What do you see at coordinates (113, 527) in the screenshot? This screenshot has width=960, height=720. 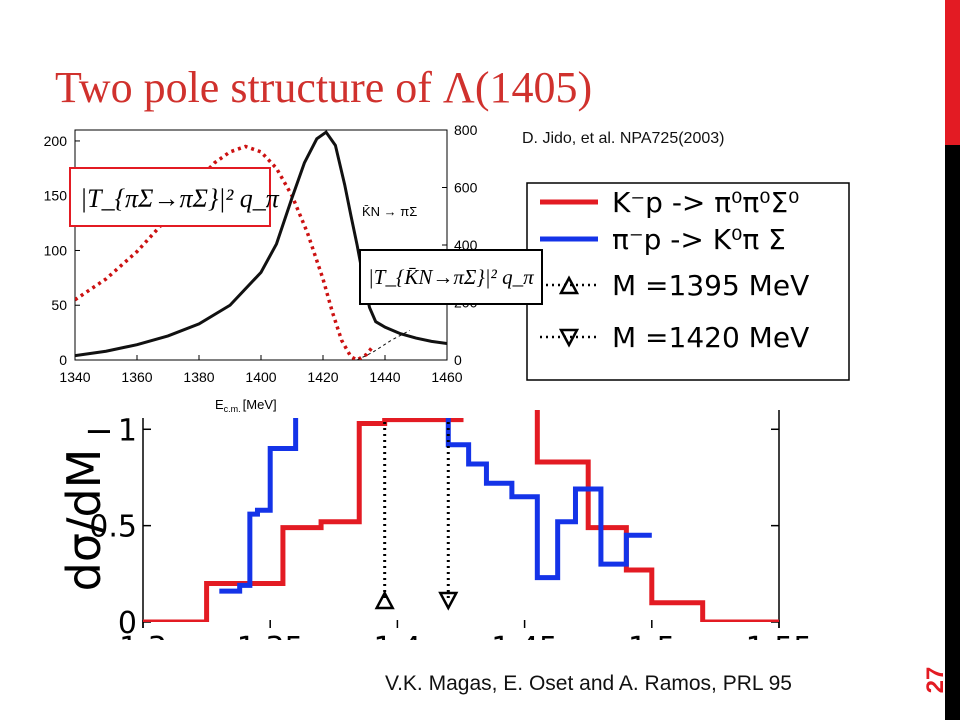 I see `y-tick-label: 0.5` at bounding box center [113, 527].